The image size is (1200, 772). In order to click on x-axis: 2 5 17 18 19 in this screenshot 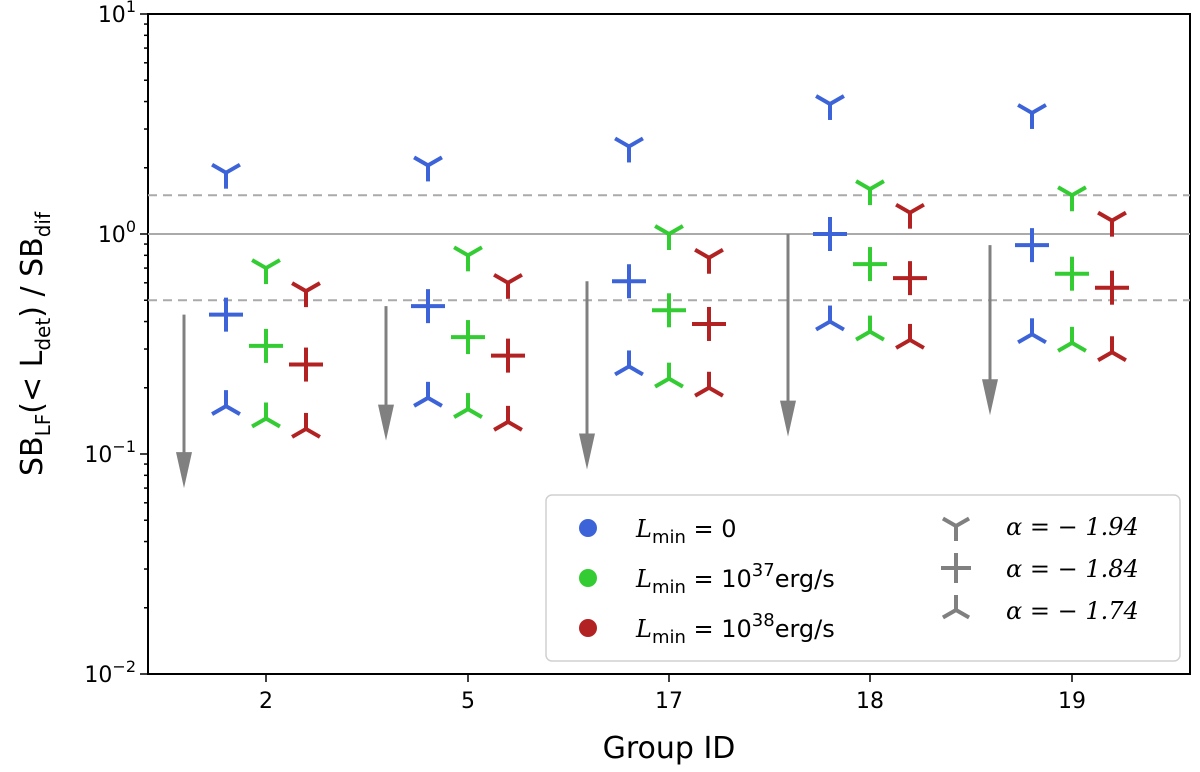, I will do `click(672, 694)`.